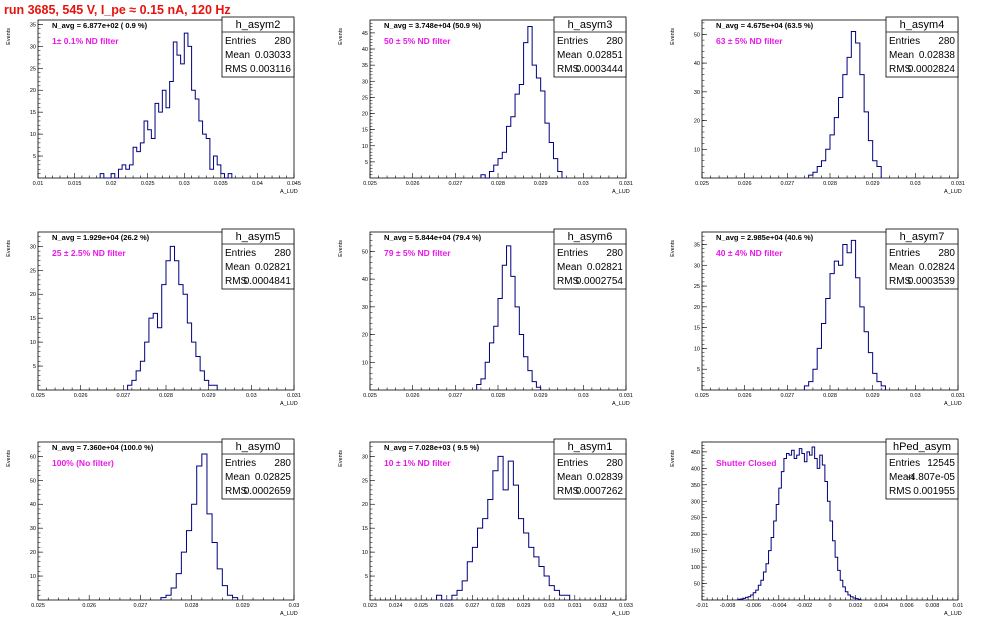 The height and width of the screenshot is (622, 996). I want to click on stats-name: h_asym1, so click(590, 447).